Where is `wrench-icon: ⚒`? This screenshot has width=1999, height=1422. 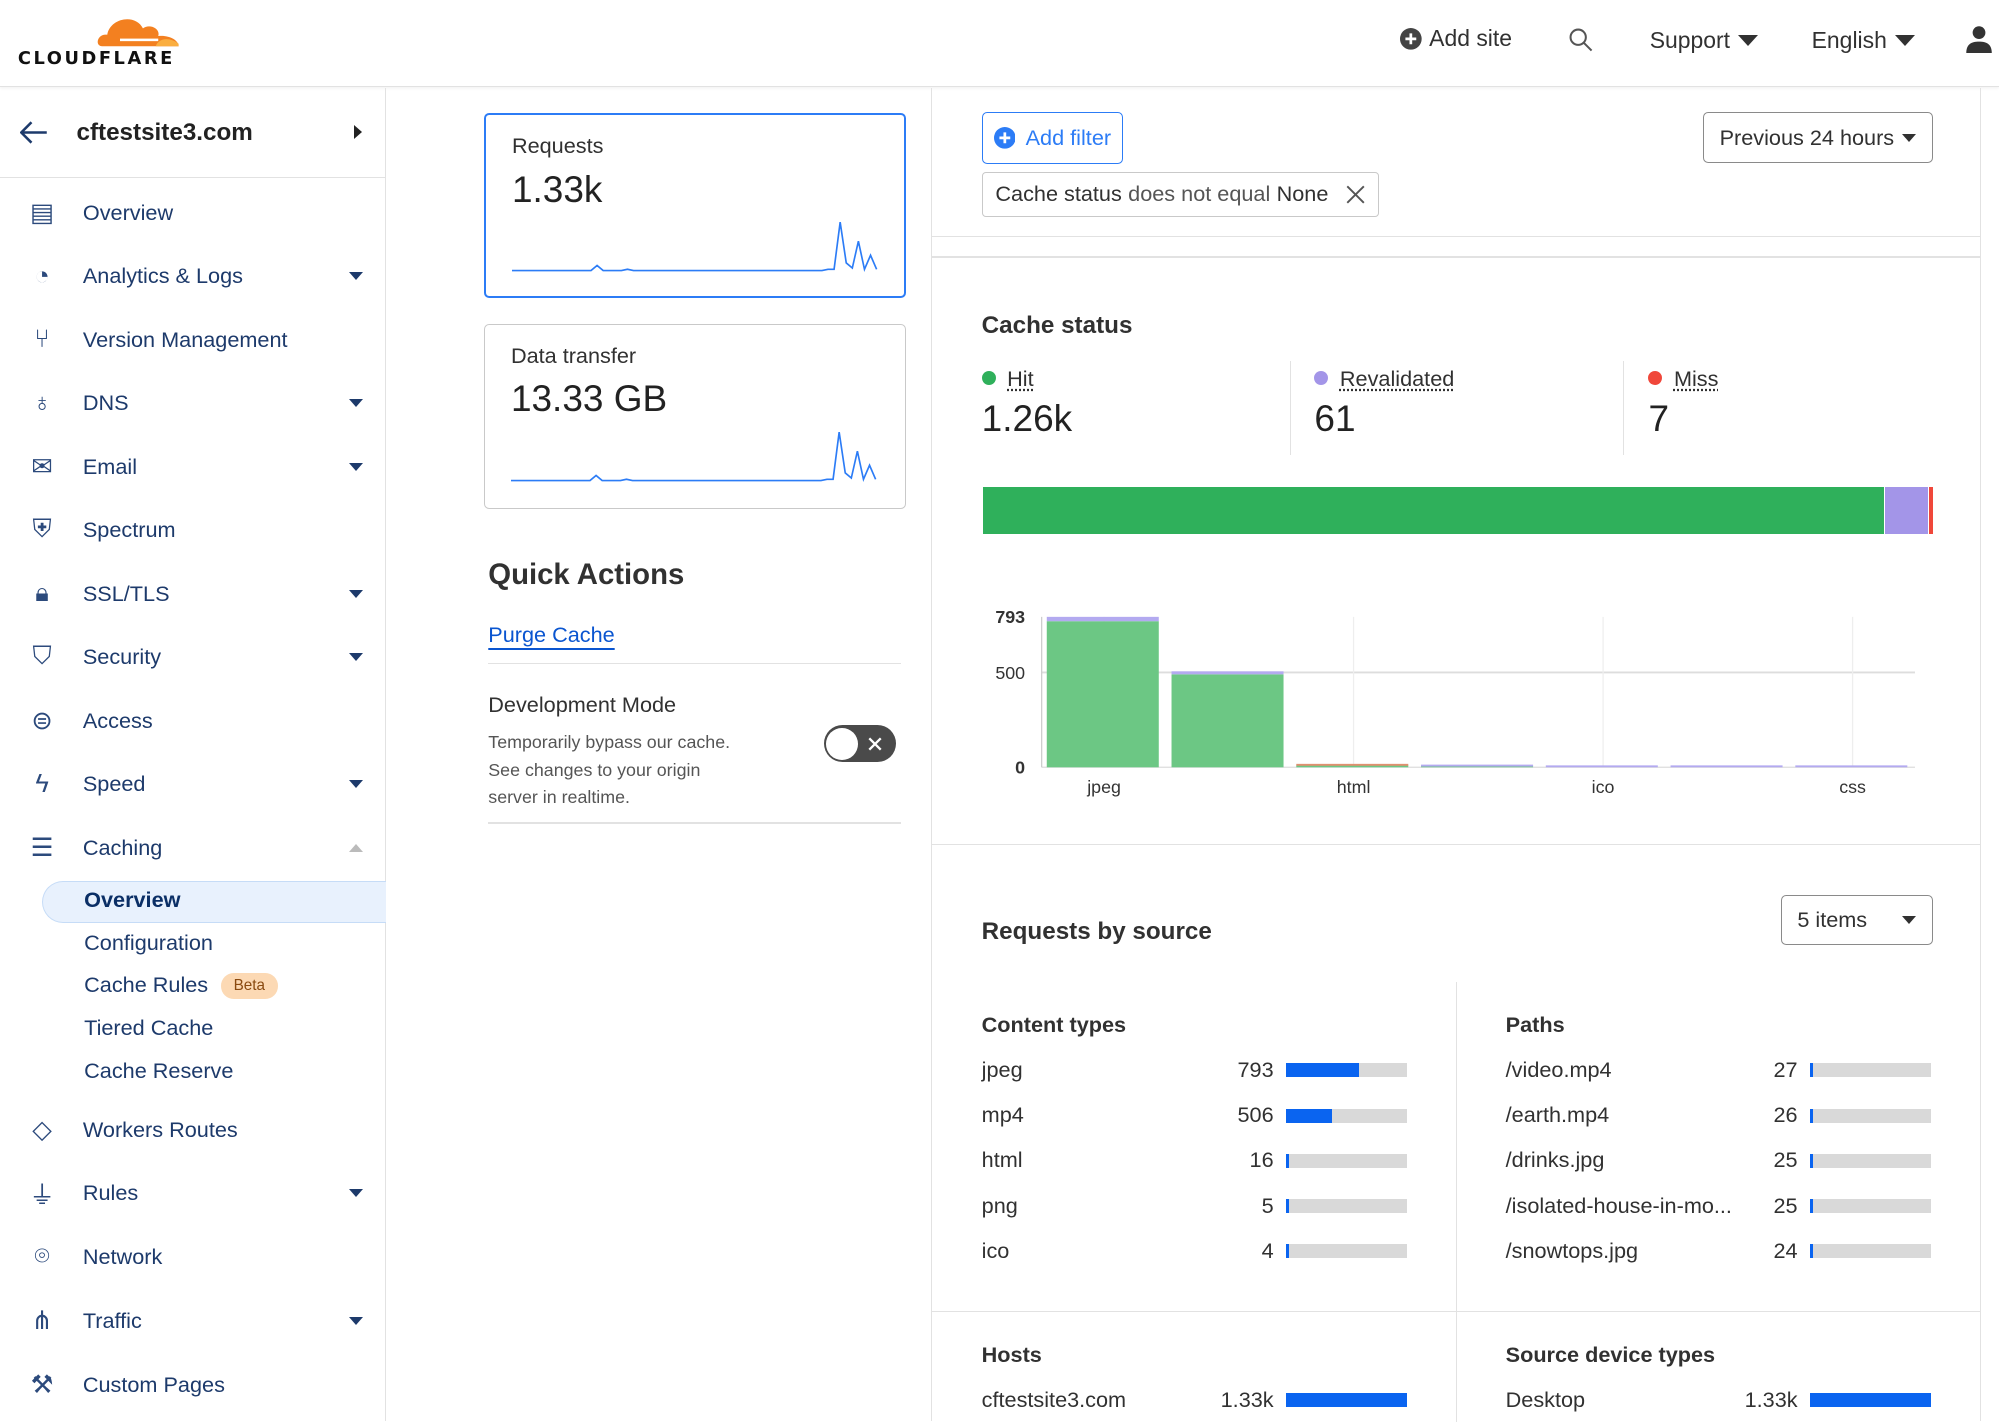
wrench-icon: ⚒ is located at coordinates (42, 1384).